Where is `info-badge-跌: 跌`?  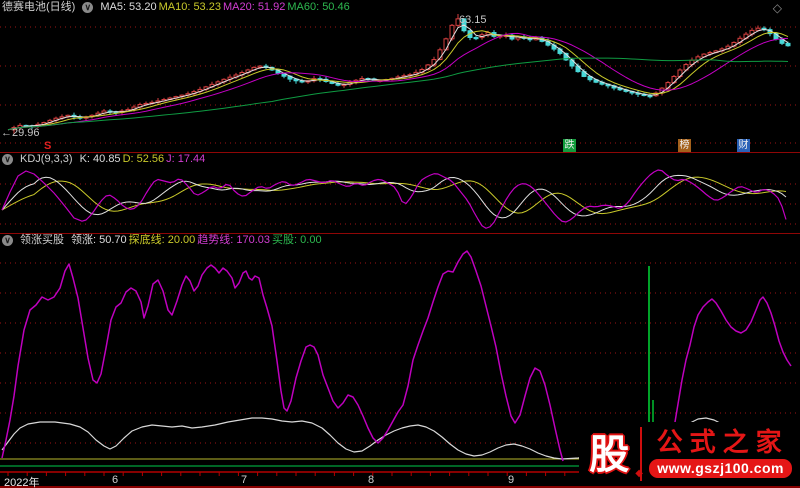
info-badge-跌: 跌 is located at coordinates (569, 145).